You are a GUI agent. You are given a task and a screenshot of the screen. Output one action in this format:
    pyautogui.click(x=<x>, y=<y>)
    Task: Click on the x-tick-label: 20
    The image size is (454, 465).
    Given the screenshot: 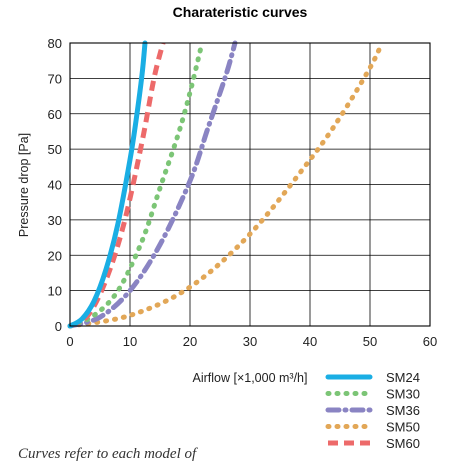 What is the action you would take?
    pyautogui.click(x=190, y=341)
    